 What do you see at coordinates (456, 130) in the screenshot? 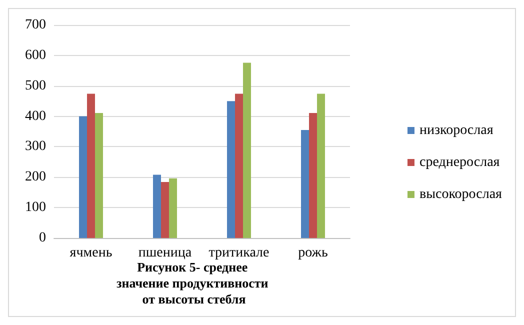
I see `legend-label: низкорослая` at bounding box center [456, 130].